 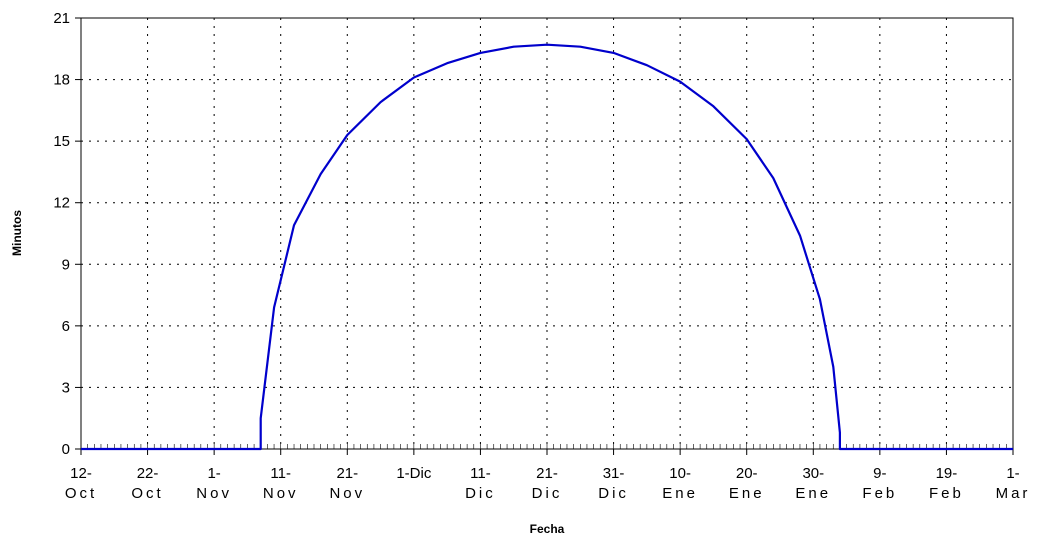 I want to click on y-tick-label: 3, so click(x=66, y=387).